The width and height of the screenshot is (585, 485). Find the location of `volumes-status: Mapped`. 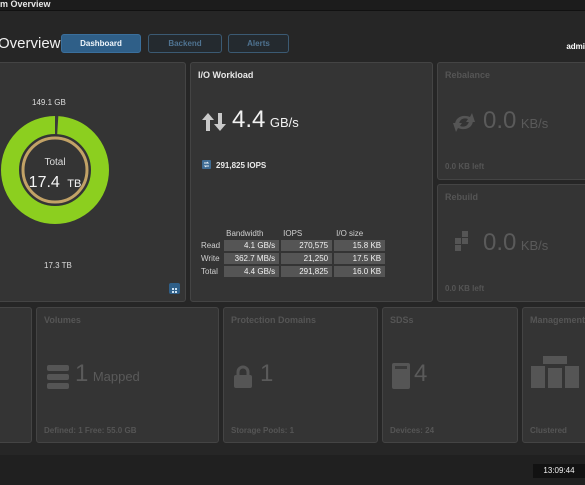

volumes-status: Mapped is located at coordinates (116, 376).